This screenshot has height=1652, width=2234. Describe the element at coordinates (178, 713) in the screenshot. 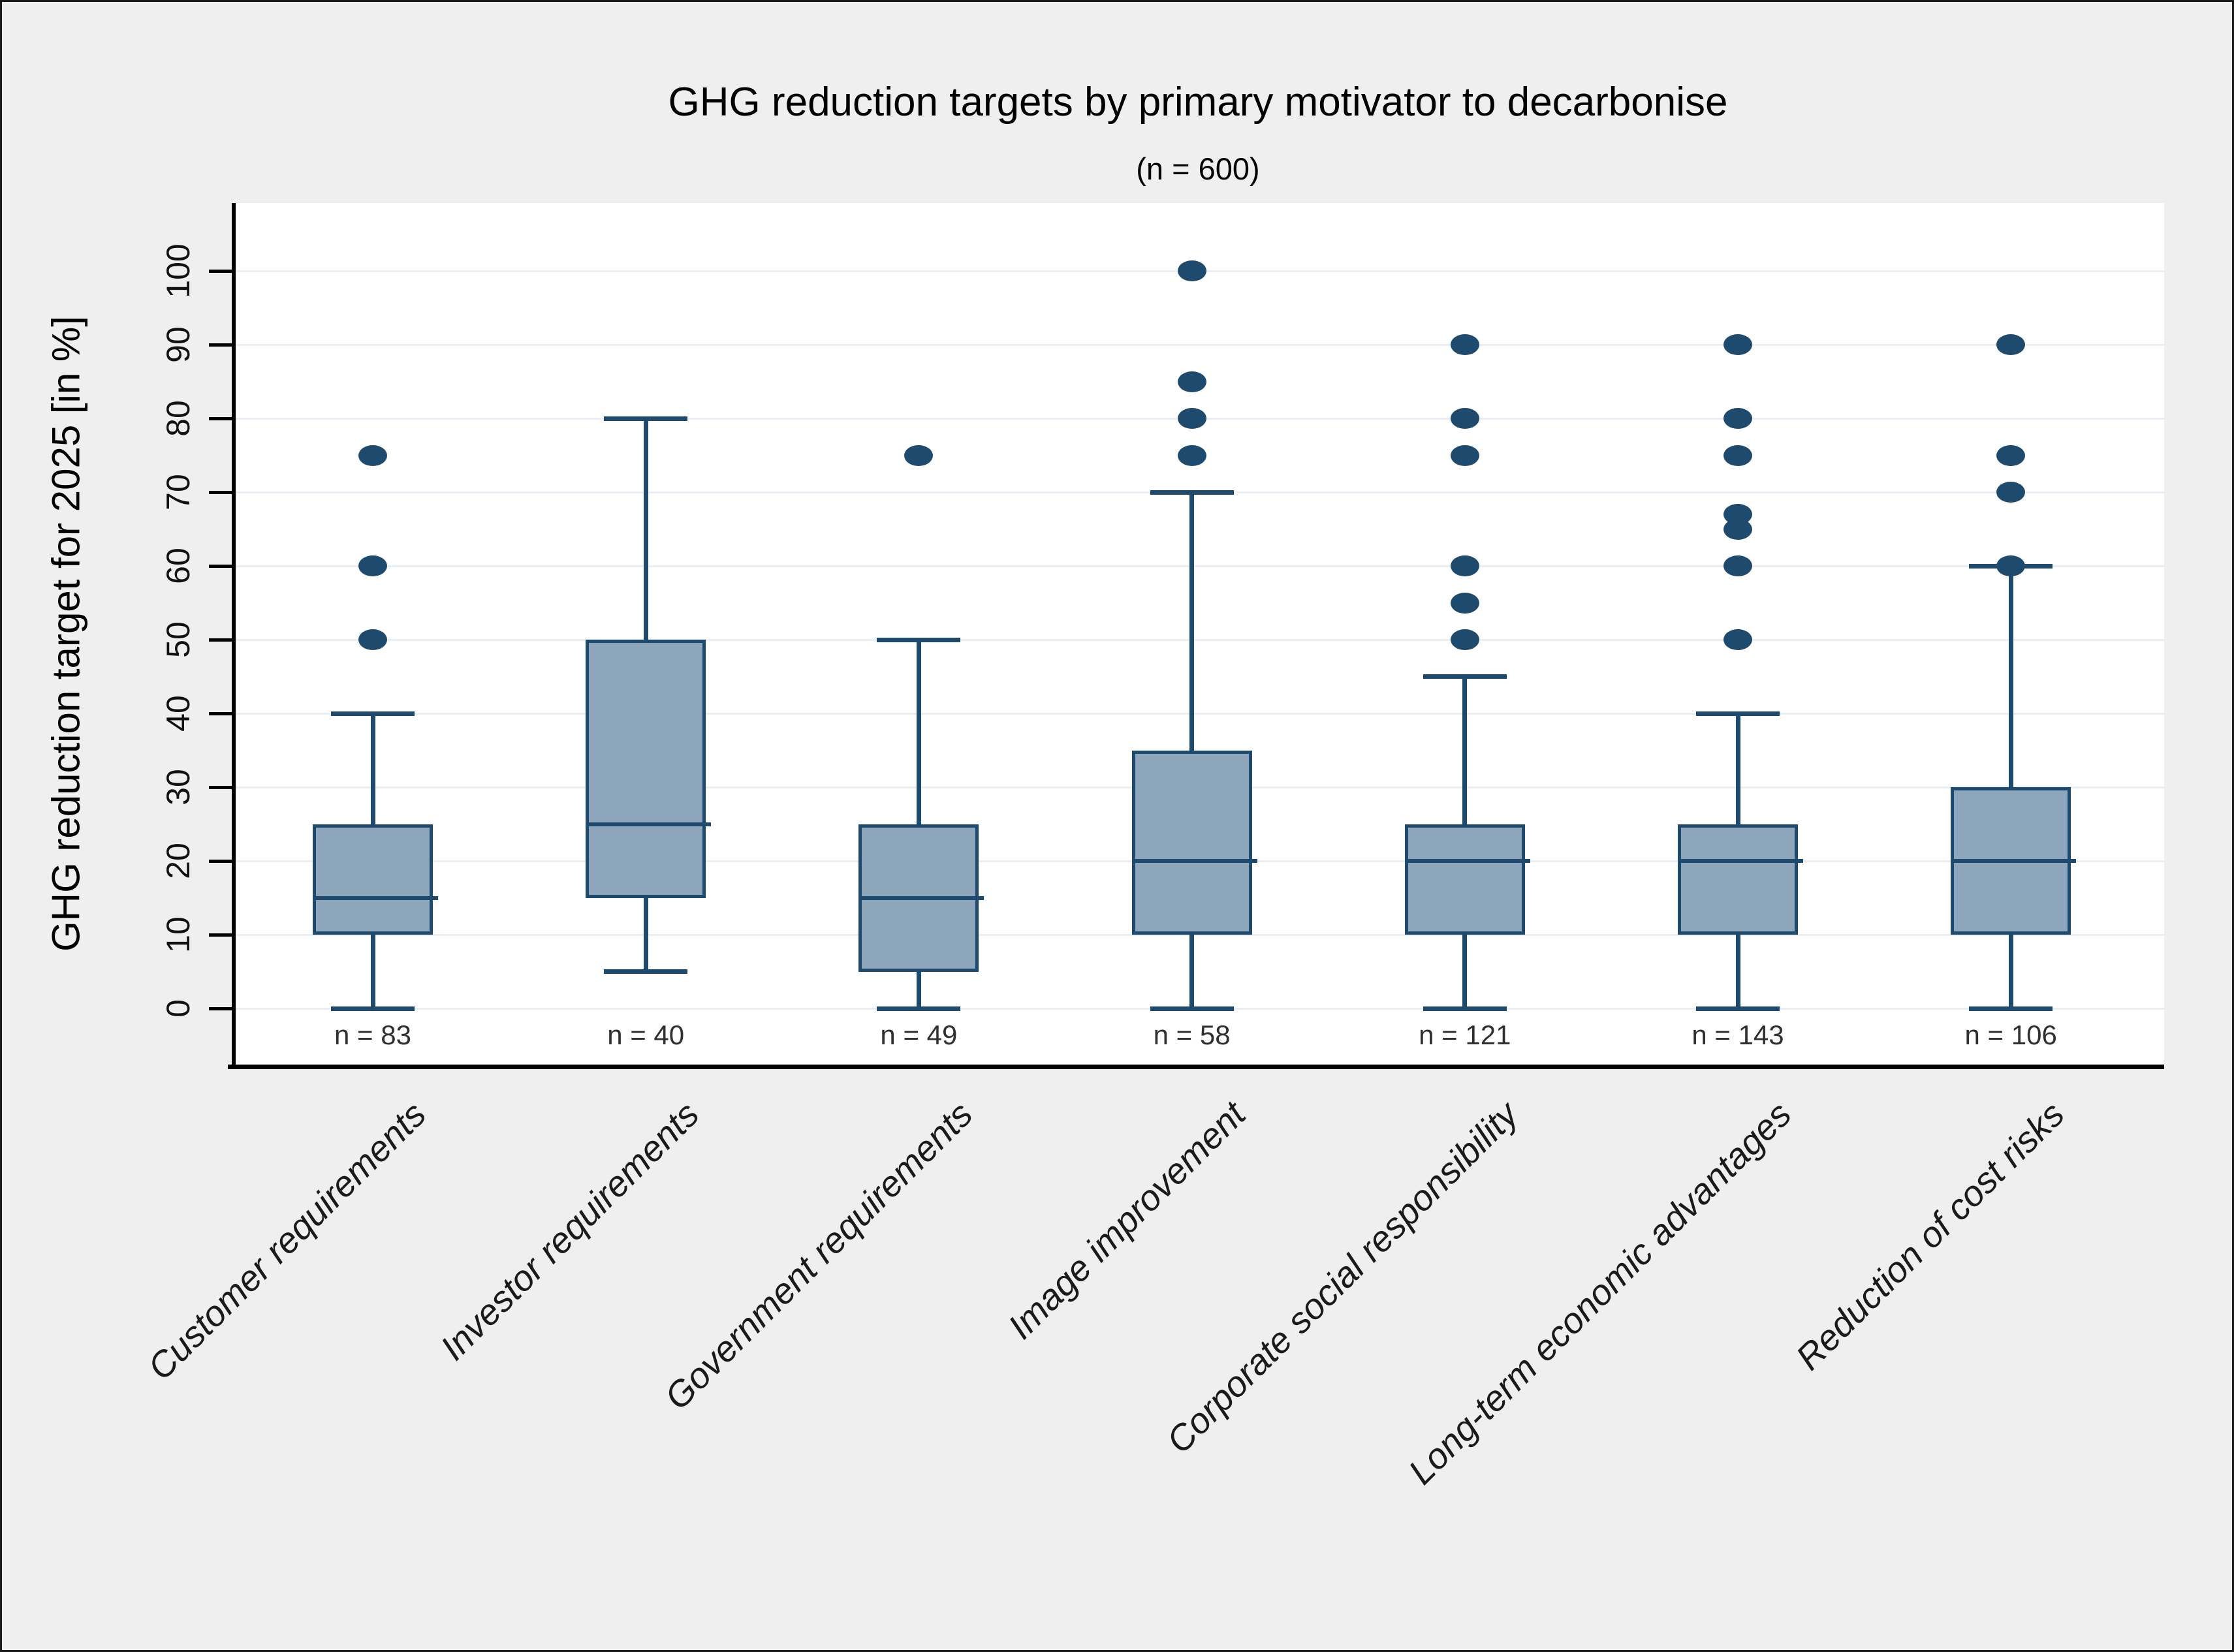

I see `y-tick-label: 40` at that location.